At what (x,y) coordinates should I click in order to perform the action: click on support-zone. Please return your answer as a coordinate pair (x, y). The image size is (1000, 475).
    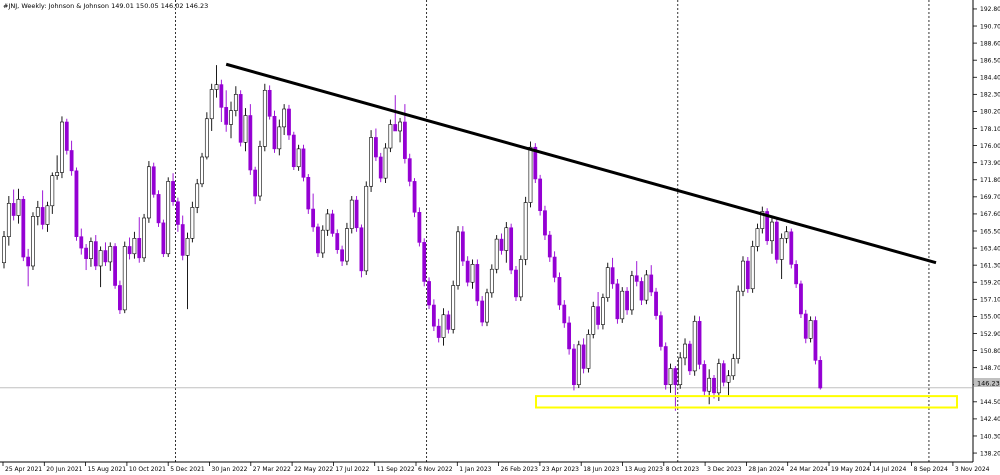
    Looking at the image, I should click on (746, 402).